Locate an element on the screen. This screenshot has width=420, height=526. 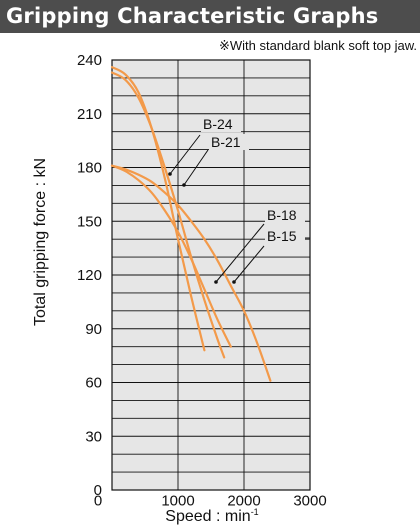
y-tick-label: 180 is located at coordinates (89, 168).